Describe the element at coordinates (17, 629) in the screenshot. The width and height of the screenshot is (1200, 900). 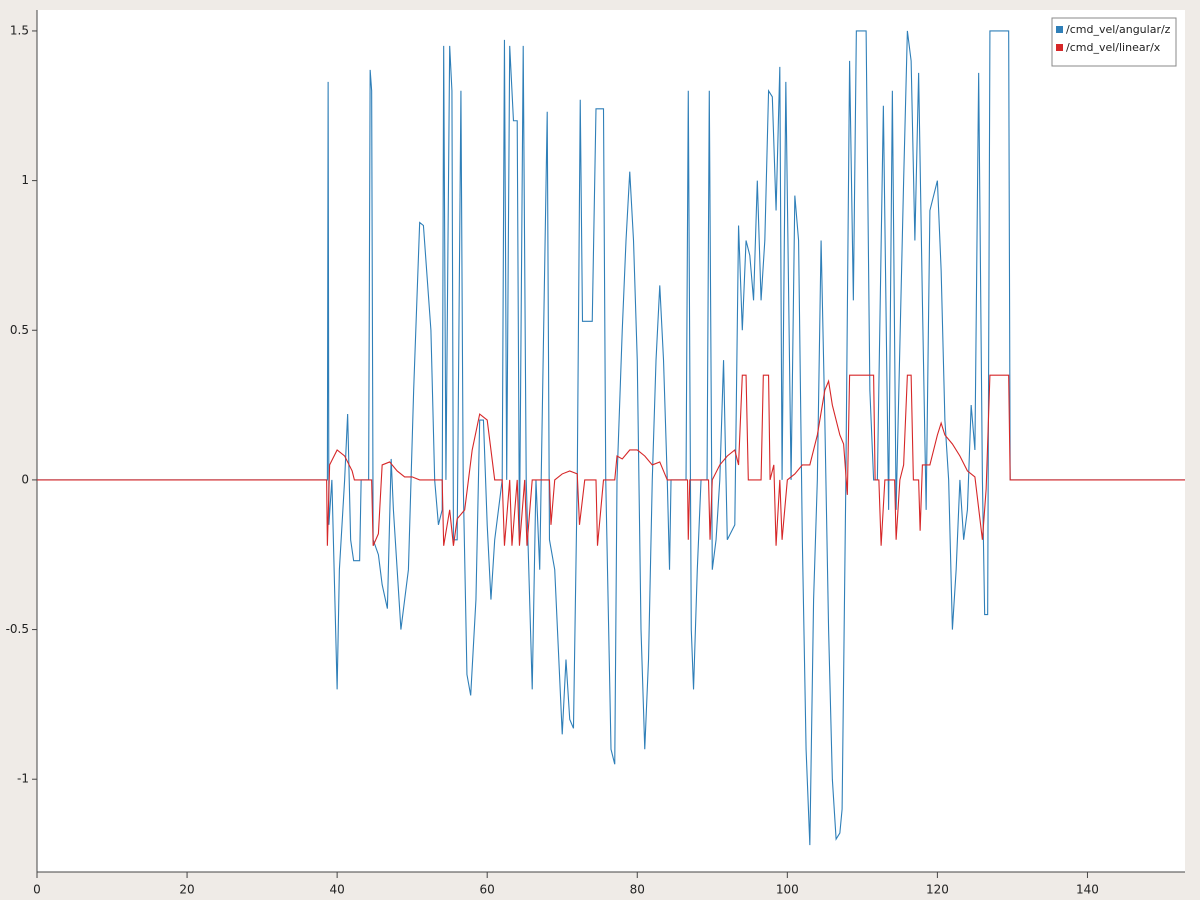
I see `y-tick-label: -0.5` at that location.